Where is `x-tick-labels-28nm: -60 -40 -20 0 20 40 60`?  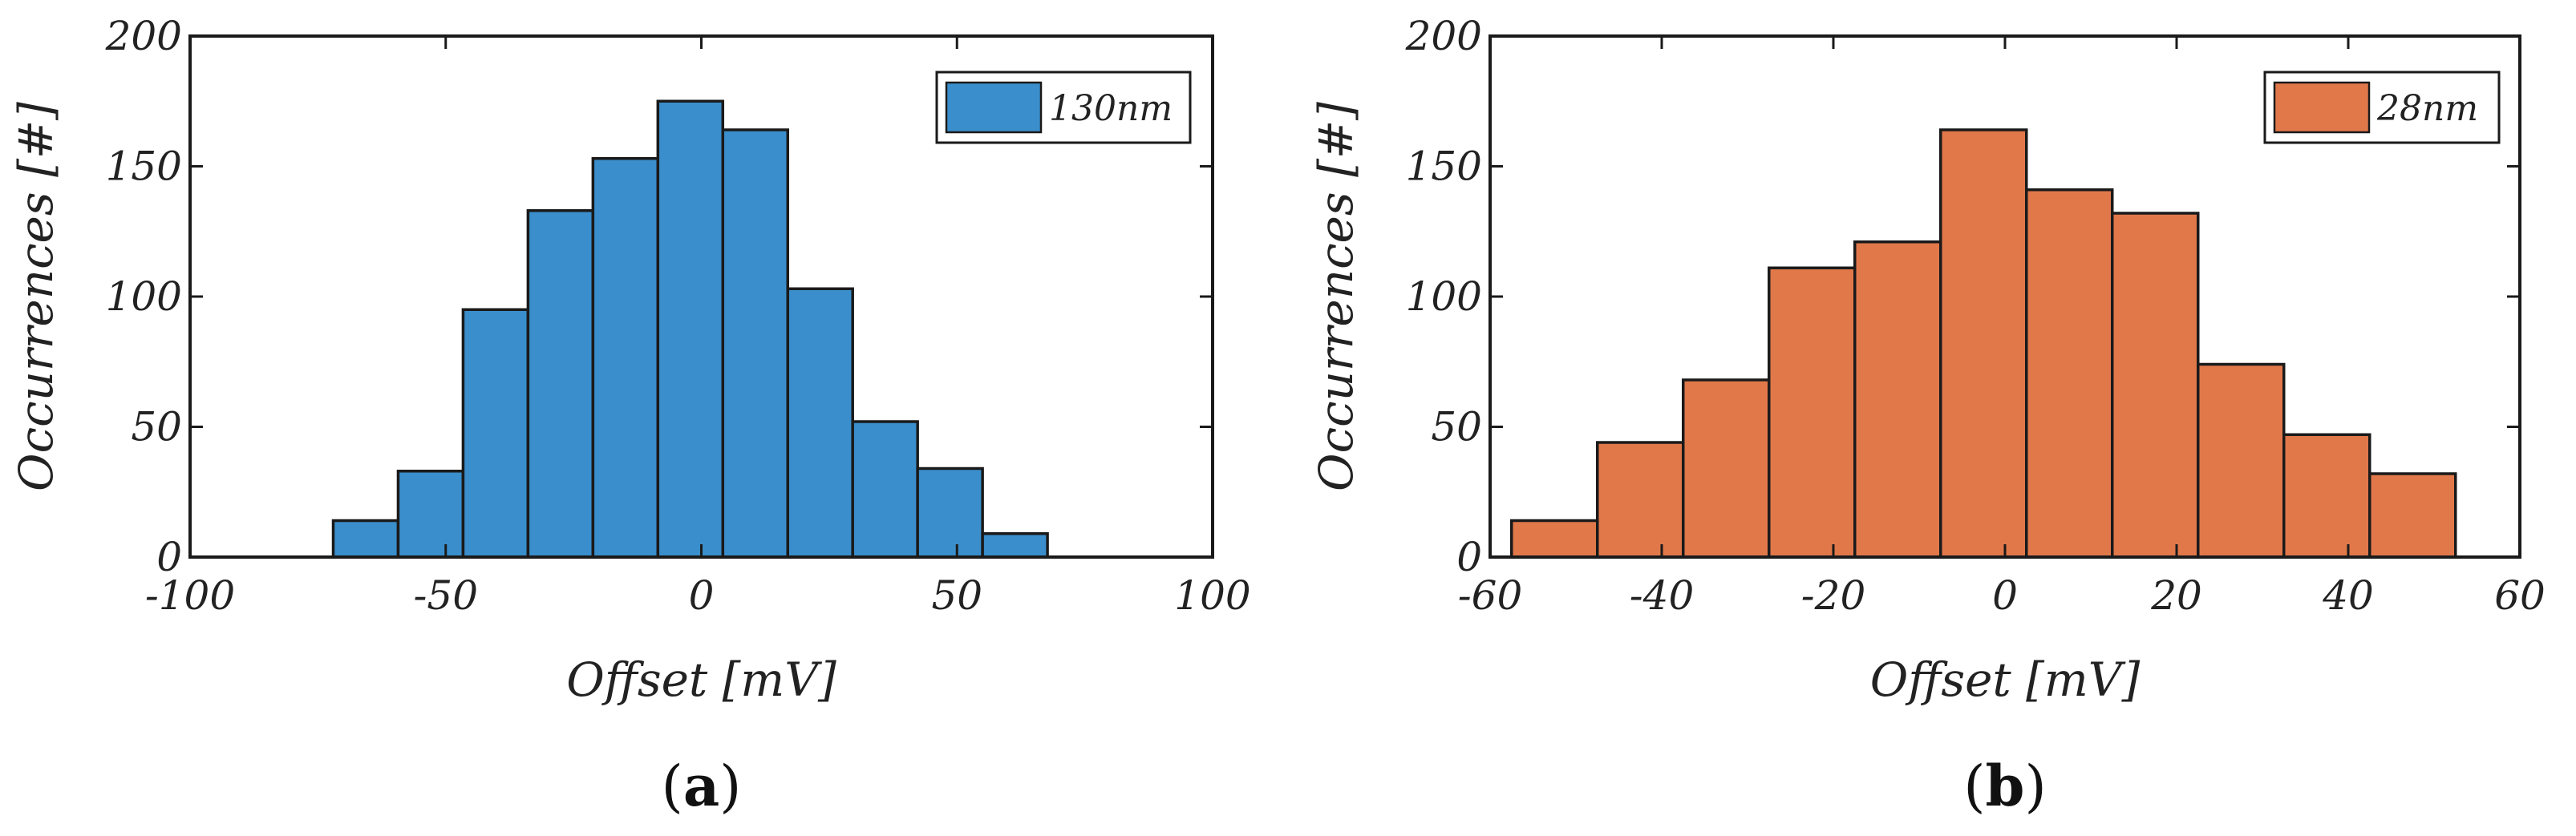 x-tick-labels-28nm: -60 -40 -20 0 20 40 60 is located at coordinates (2002, 595).